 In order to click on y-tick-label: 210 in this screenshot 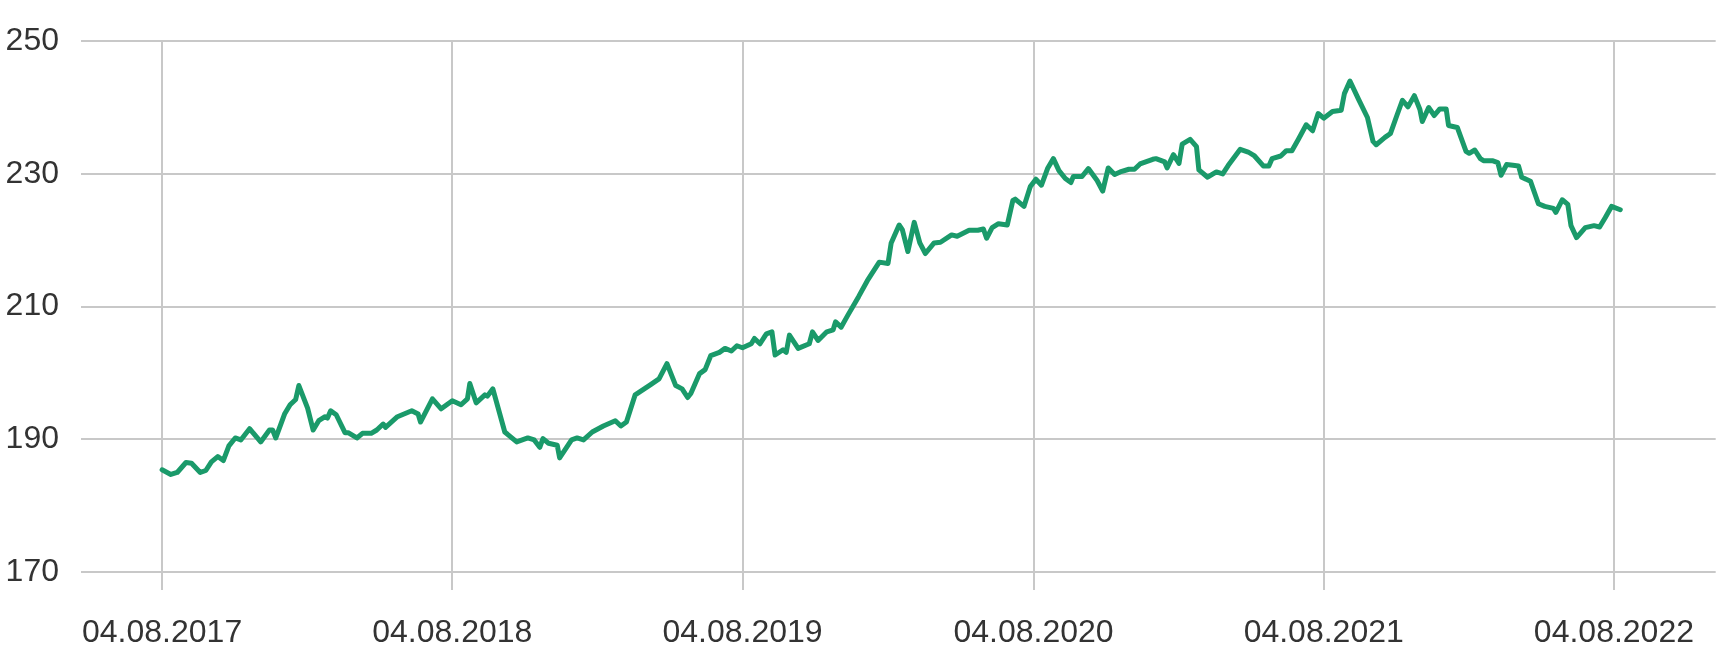, I will do `click(32, 304)`.